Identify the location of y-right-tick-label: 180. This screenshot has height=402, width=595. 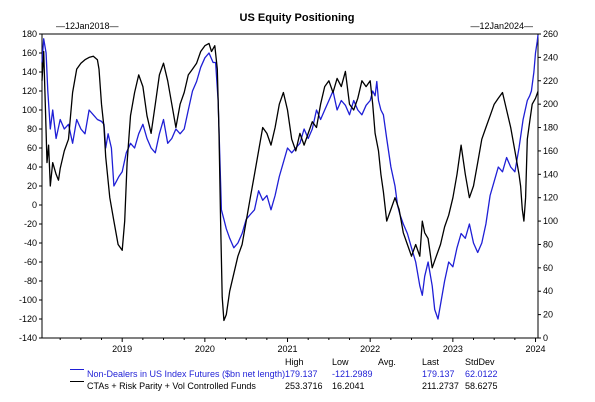
(550, 128).